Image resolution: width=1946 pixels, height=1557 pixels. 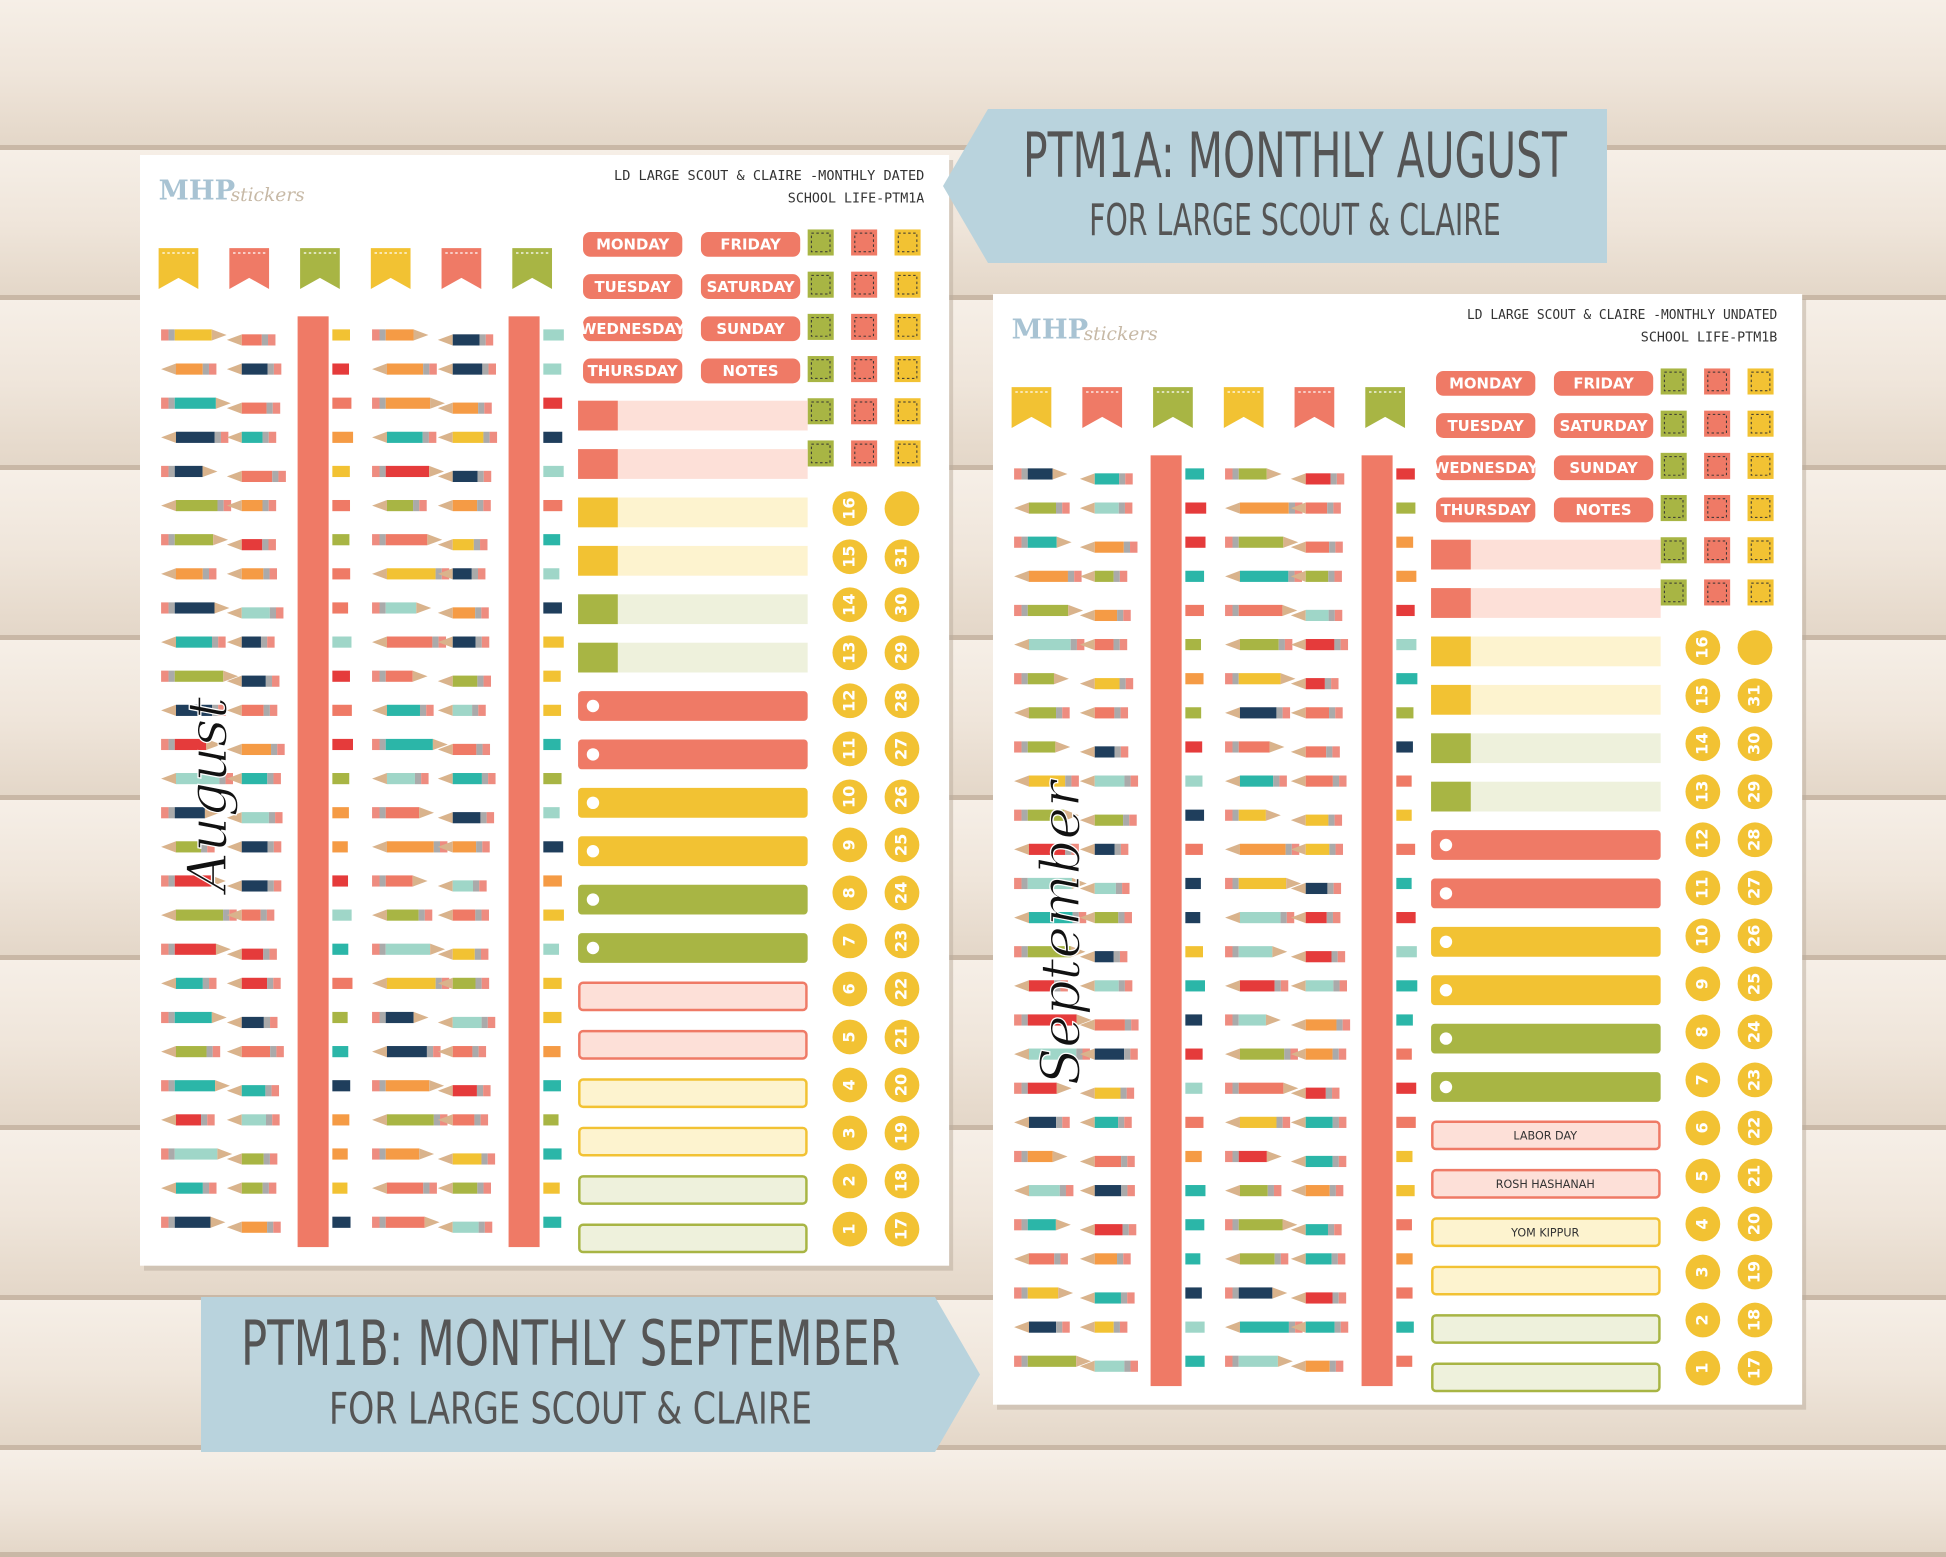 What do you see at coordinates (532, 269) in the screenshot?
I see `flag` at bounding box center [532, 269].